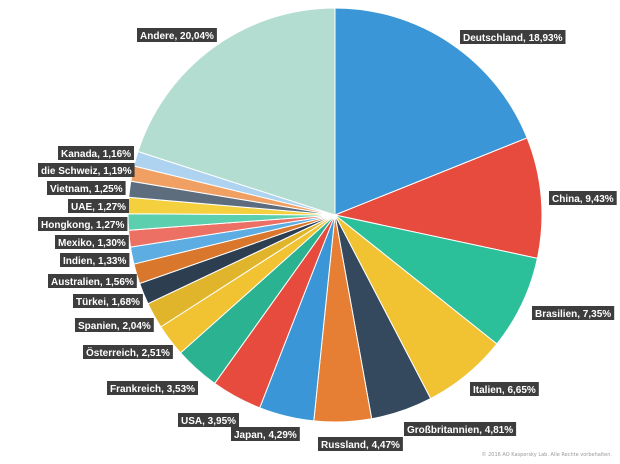 This screenshot has width=620, height=464. I want to click on data-label-text: China, 9,43%, so click(583, 199).